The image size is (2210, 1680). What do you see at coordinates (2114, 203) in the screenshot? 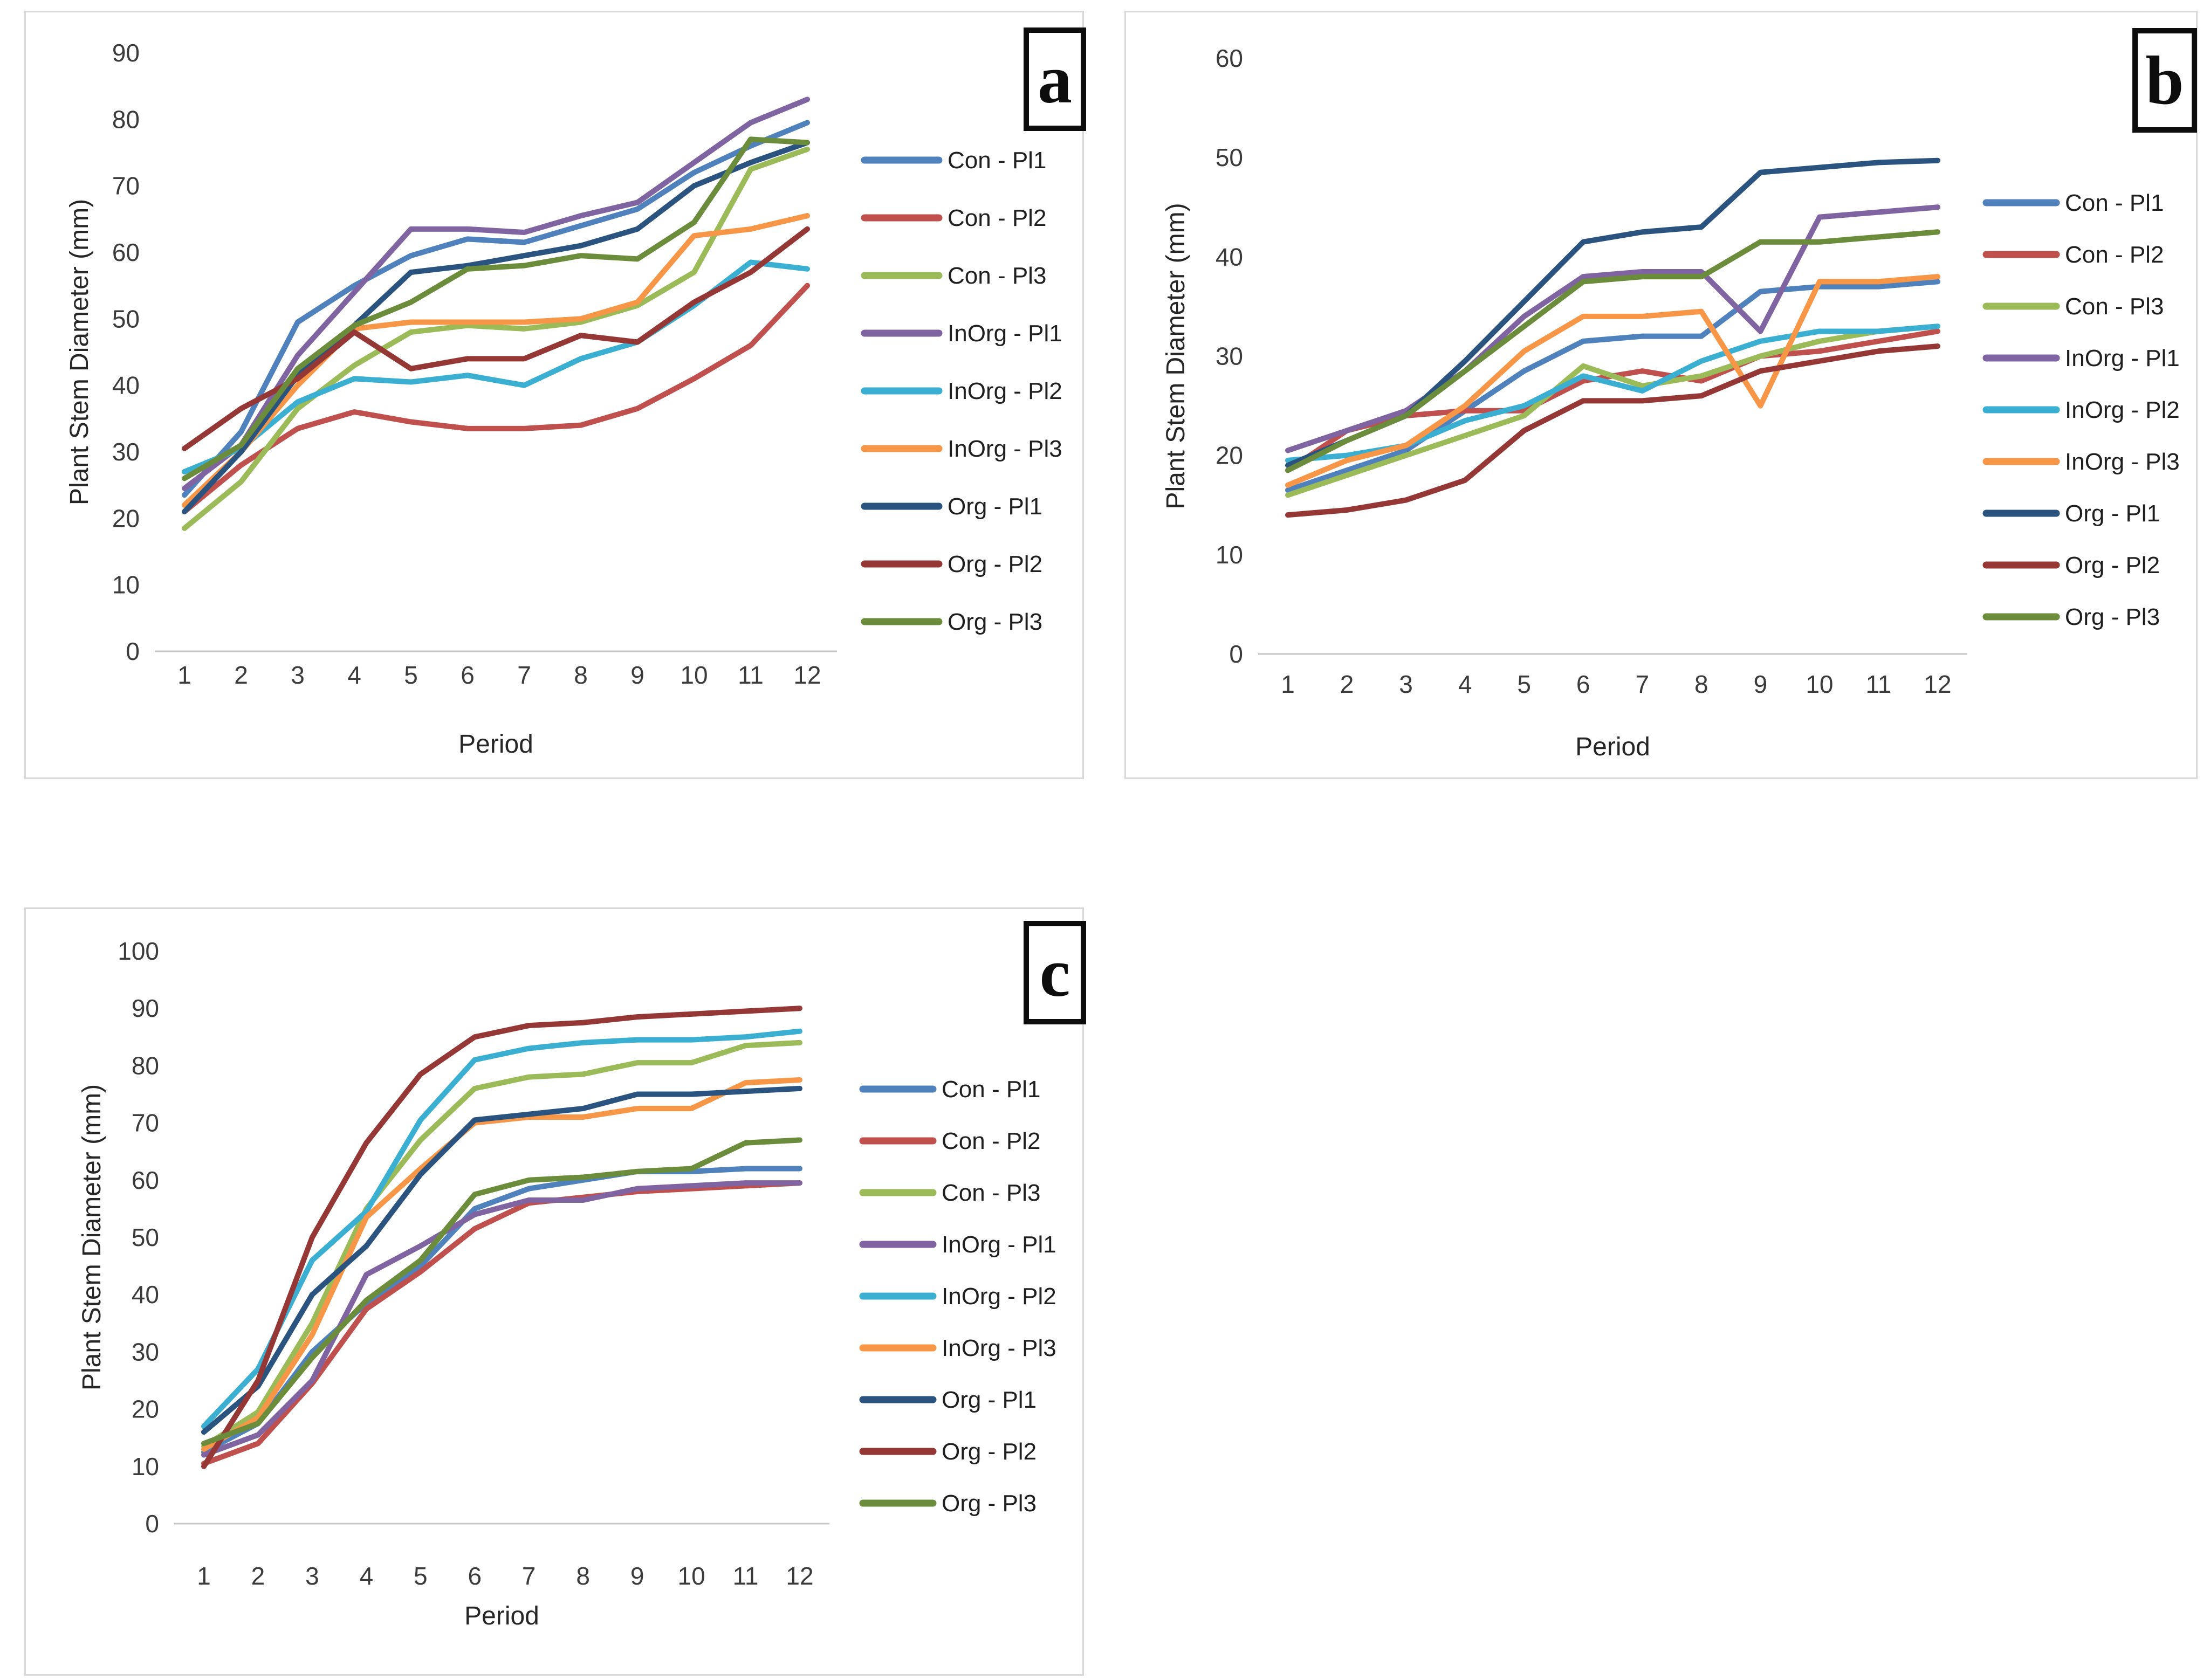
I see `legend-label-con-pl1: Con - Pl1` at bounding box center [2114, 203].